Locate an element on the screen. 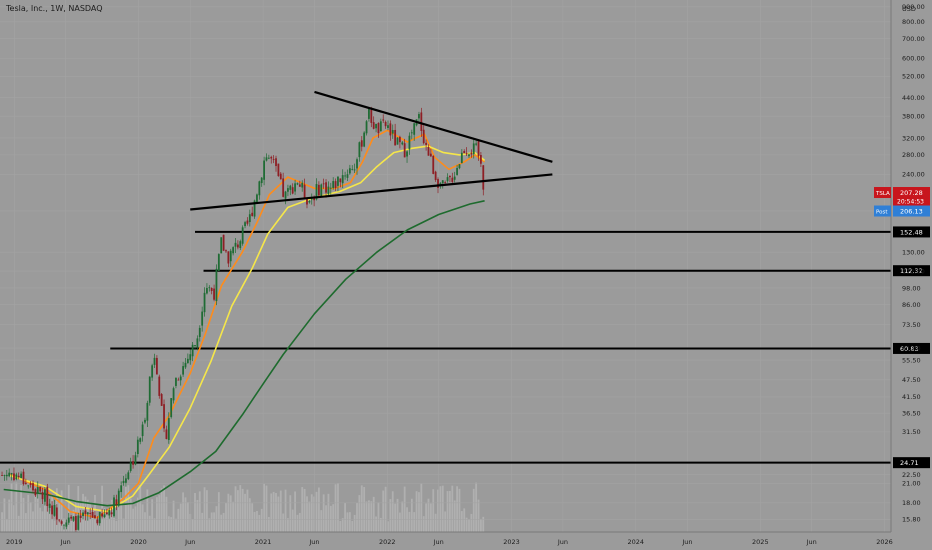 This screenshot has width=932, height=550. last-price-box is located at coordinates (911, 197).